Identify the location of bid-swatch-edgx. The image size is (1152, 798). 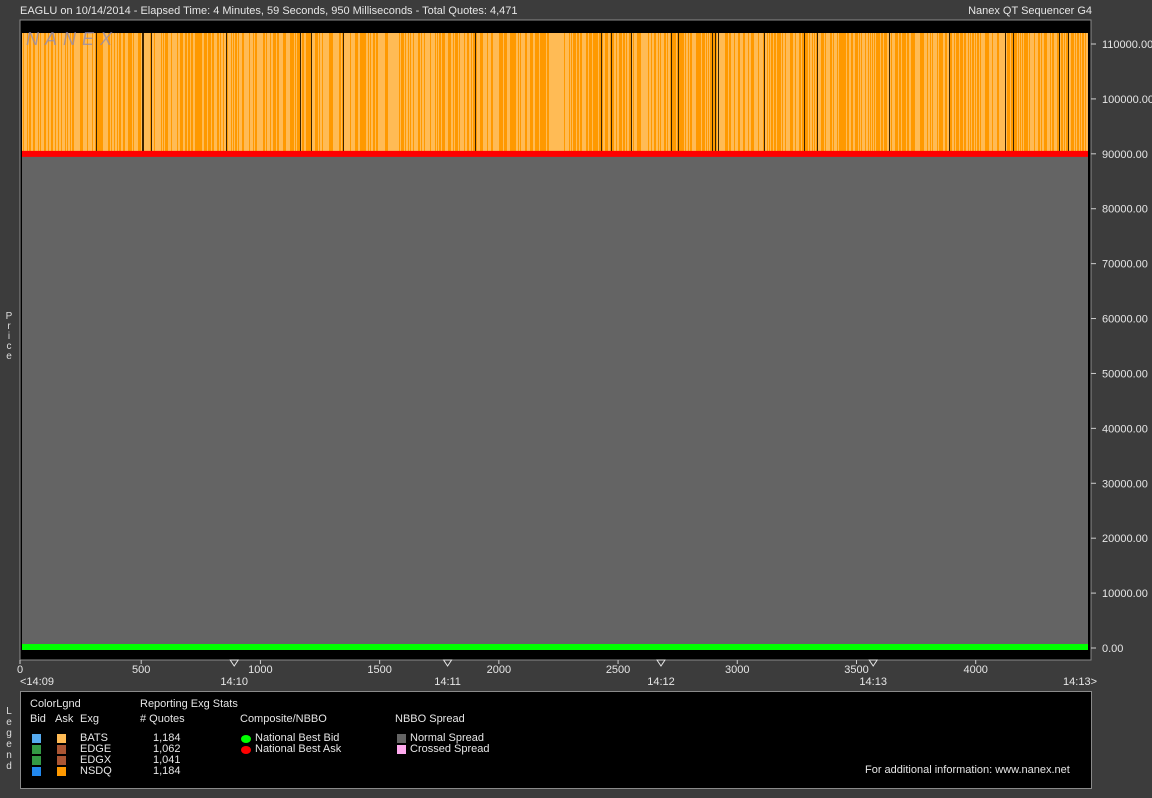
(36, 760).